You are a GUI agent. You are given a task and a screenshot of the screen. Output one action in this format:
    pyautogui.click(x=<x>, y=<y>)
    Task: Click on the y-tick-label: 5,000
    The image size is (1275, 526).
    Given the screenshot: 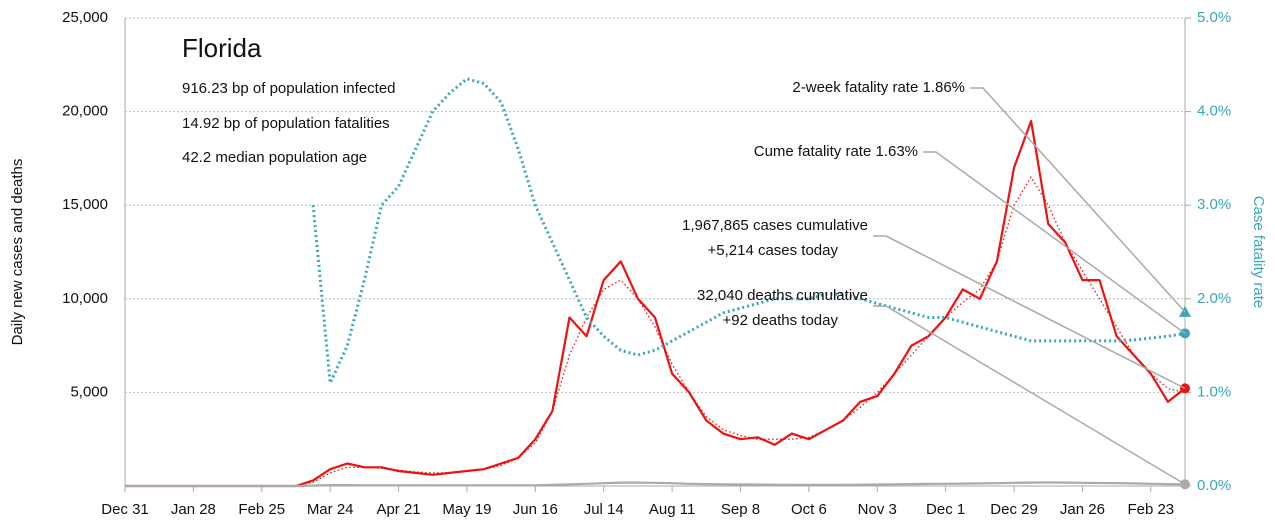 What is the action you would take?
    pyautogui.click(x=89, y=391)
    